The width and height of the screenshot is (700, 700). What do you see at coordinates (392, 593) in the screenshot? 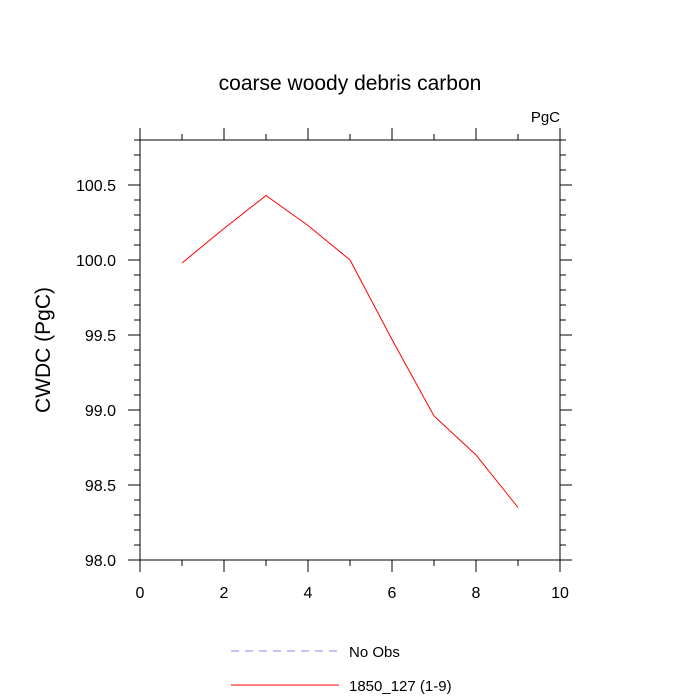
I see `x-tick-label: 6` at bounding box center [392, 593].